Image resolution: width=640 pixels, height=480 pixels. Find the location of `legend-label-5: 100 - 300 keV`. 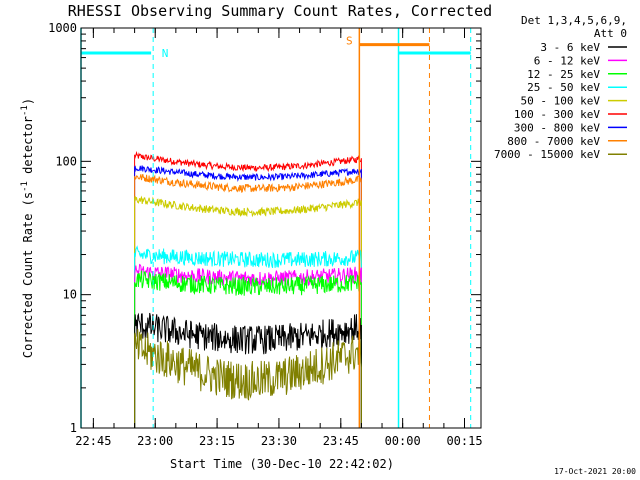

legend-label-5: 100 - 300 keV is located at coordinates (557, 114).